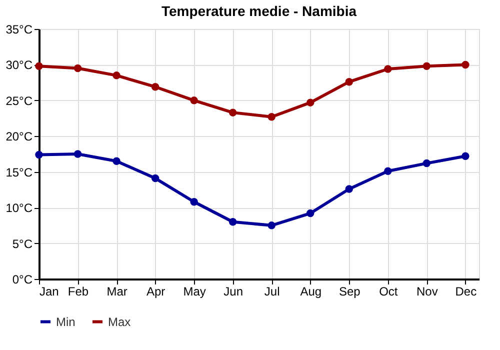 The height and width of the screenshot is (350, 500). What do you see at coordinates (117, 291) in the screenshot?
I see `x-tick-label: Mar` at bounding box center [117, 291].